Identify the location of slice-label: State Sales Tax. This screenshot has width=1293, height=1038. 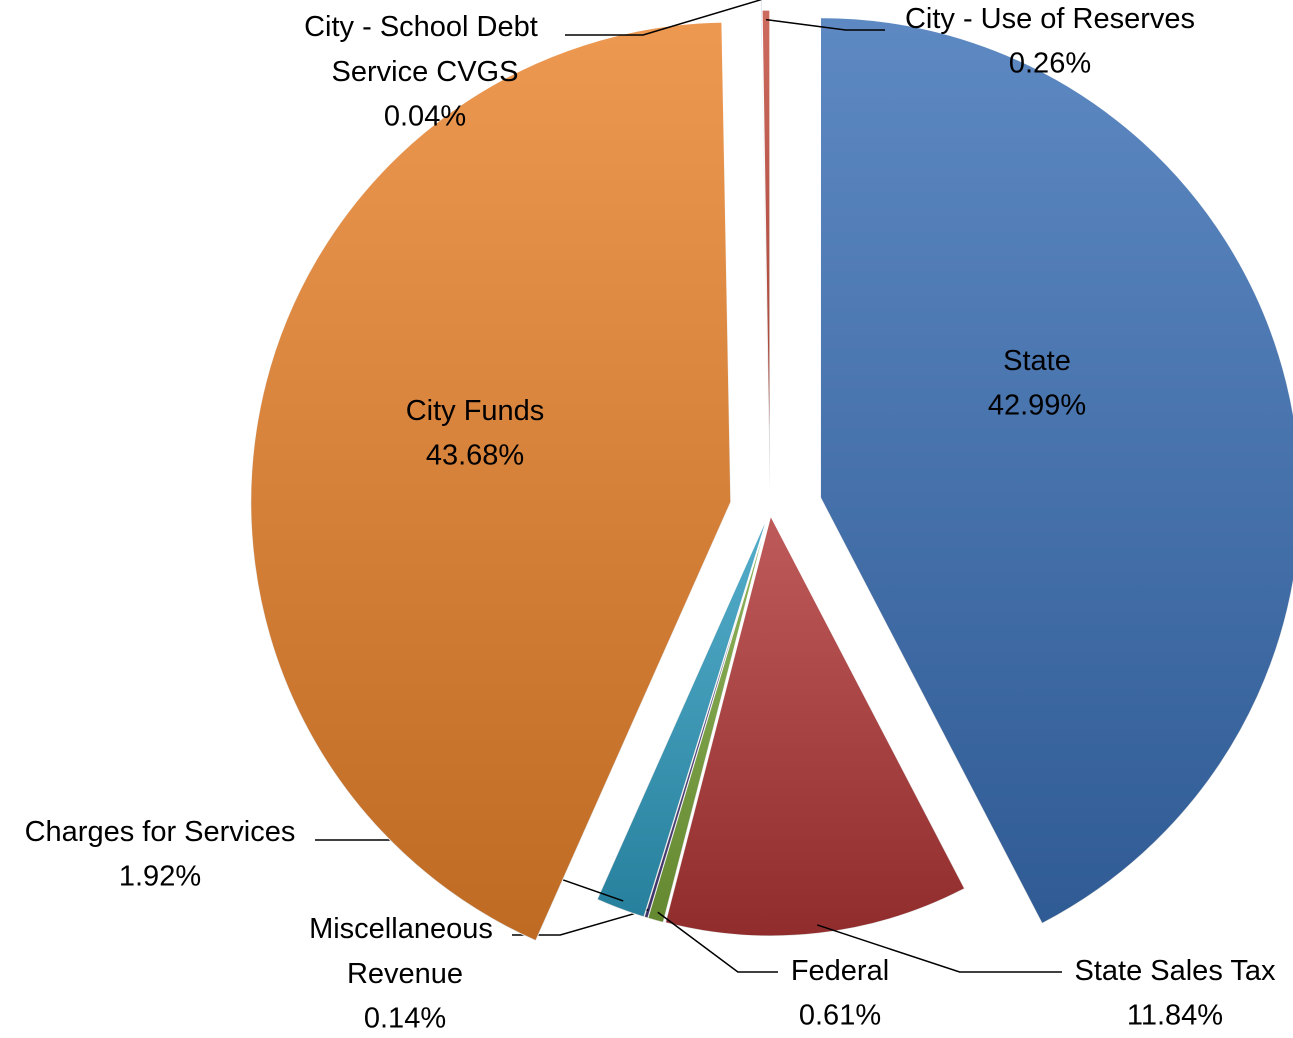
(1175, 971).